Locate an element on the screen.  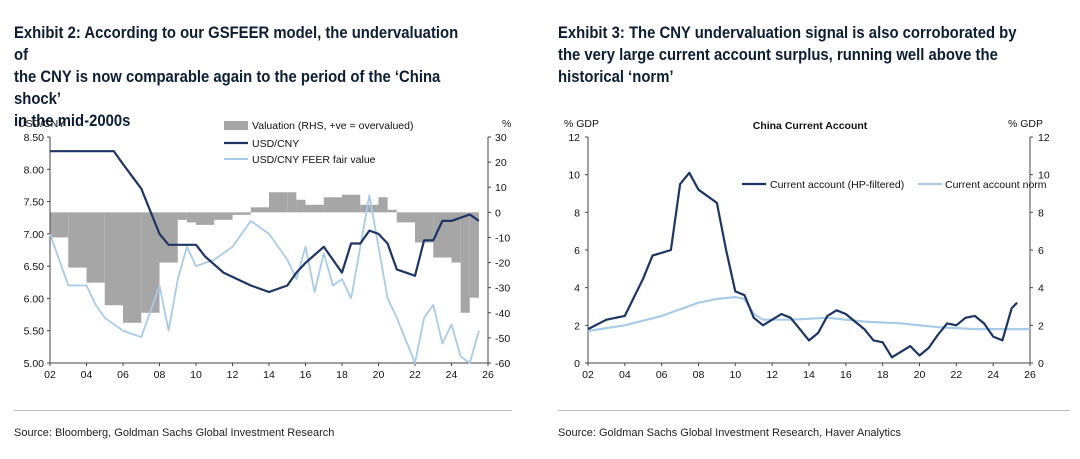
y-tick-label: 4 is located at coordinates (577, 289).